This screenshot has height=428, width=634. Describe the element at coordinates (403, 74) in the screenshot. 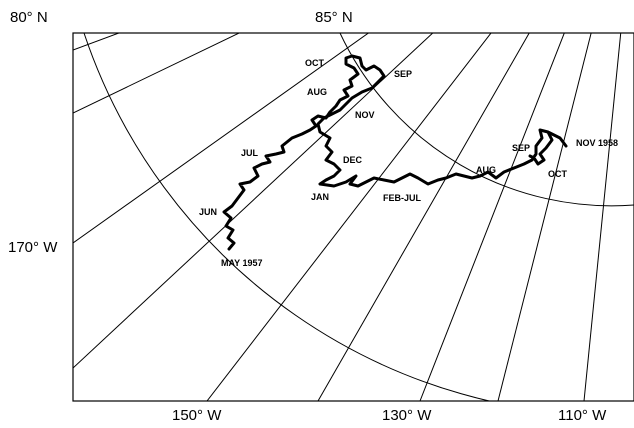

I see `track-label-sep-1957: SEP` at that location.